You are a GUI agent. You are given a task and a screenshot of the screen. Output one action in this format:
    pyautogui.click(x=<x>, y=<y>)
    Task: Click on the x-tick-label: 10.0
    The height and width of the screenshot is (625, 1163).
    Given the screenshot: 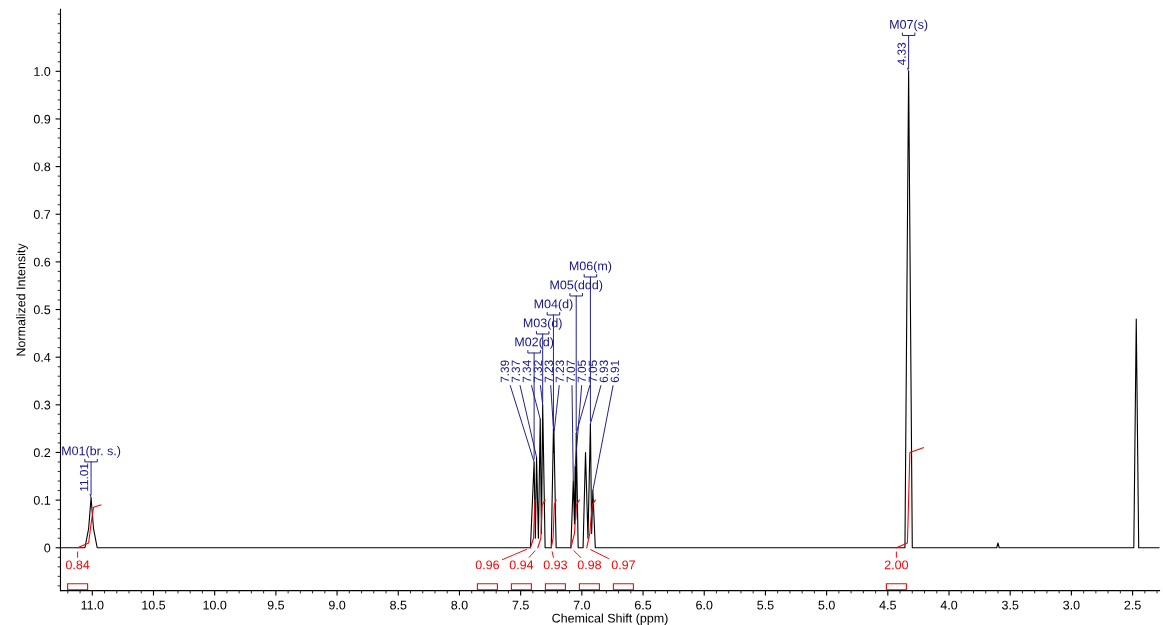 What is the action you would take?
    pyautogui.click(x=215, y=605)
    